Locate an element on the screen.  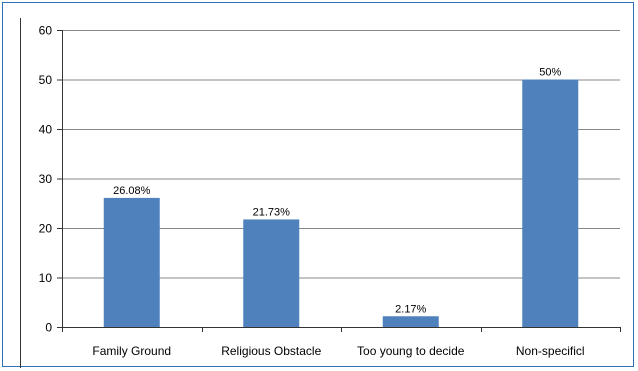
x-tick-label: Family Ground is located at coordinates (131, 351).